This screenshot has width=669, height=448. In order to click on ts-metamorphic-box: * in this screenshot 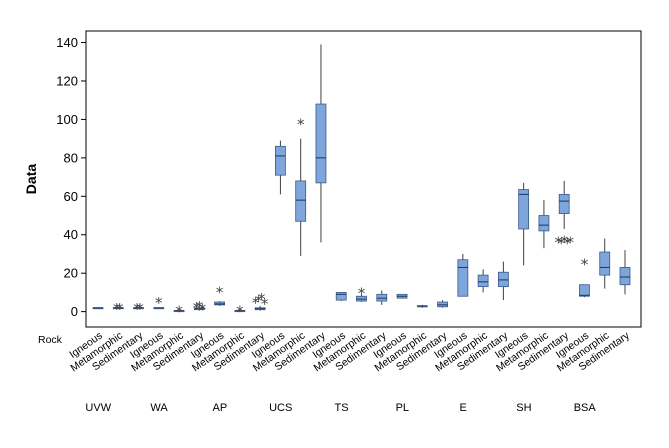, I will do `click(361, 293)`.